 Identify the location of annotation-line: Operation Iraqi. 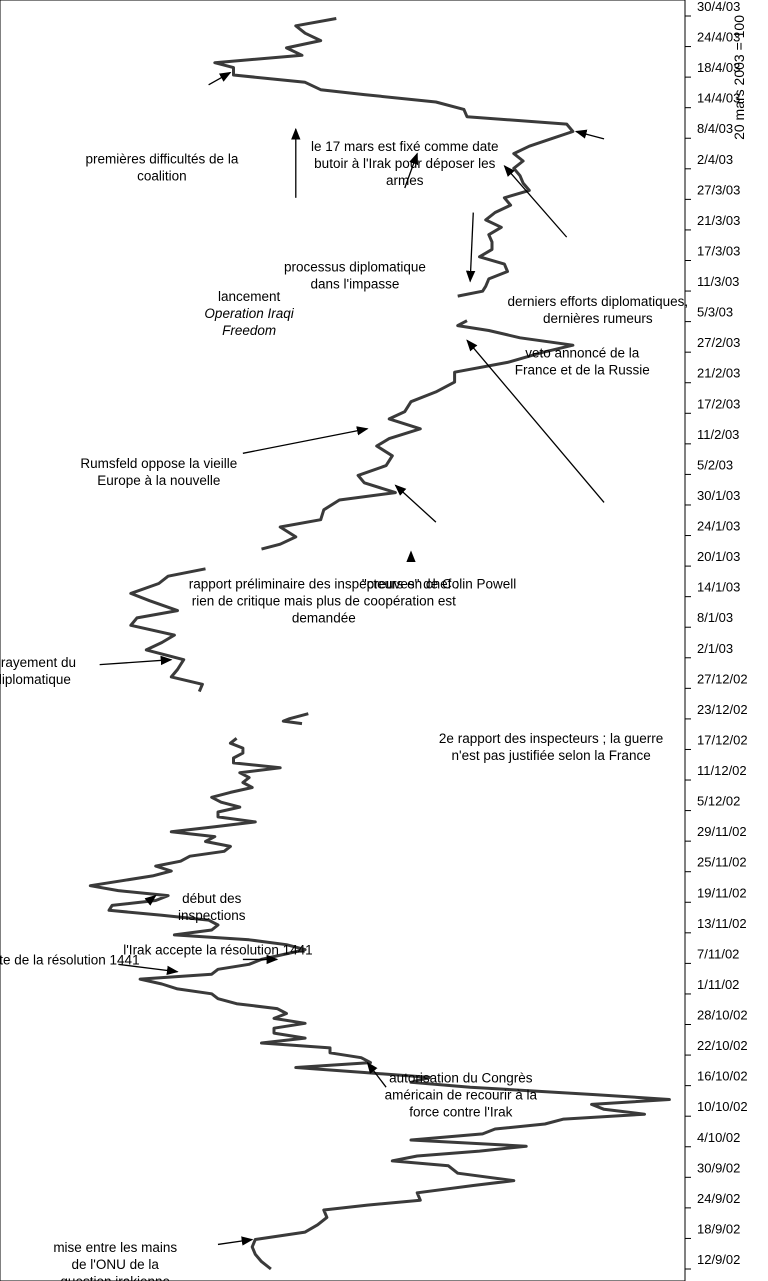
(249, 313).